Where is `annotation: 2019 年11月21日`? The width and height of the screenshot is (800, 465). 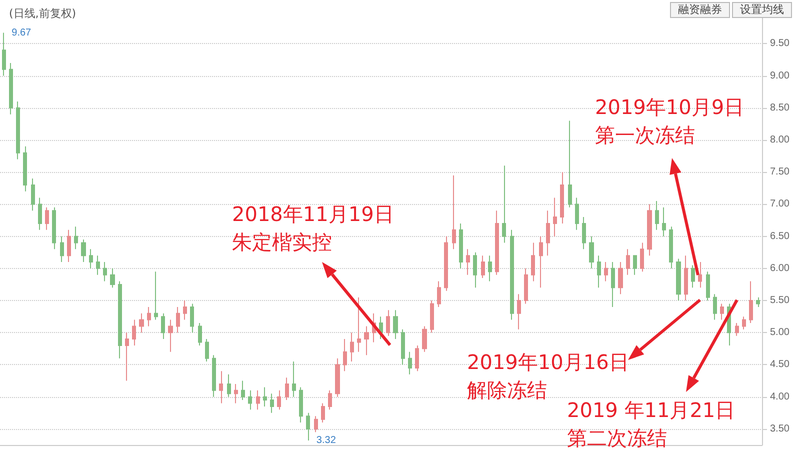
annotation: 2019 年11月21日 is located at coordinates (651, 410).